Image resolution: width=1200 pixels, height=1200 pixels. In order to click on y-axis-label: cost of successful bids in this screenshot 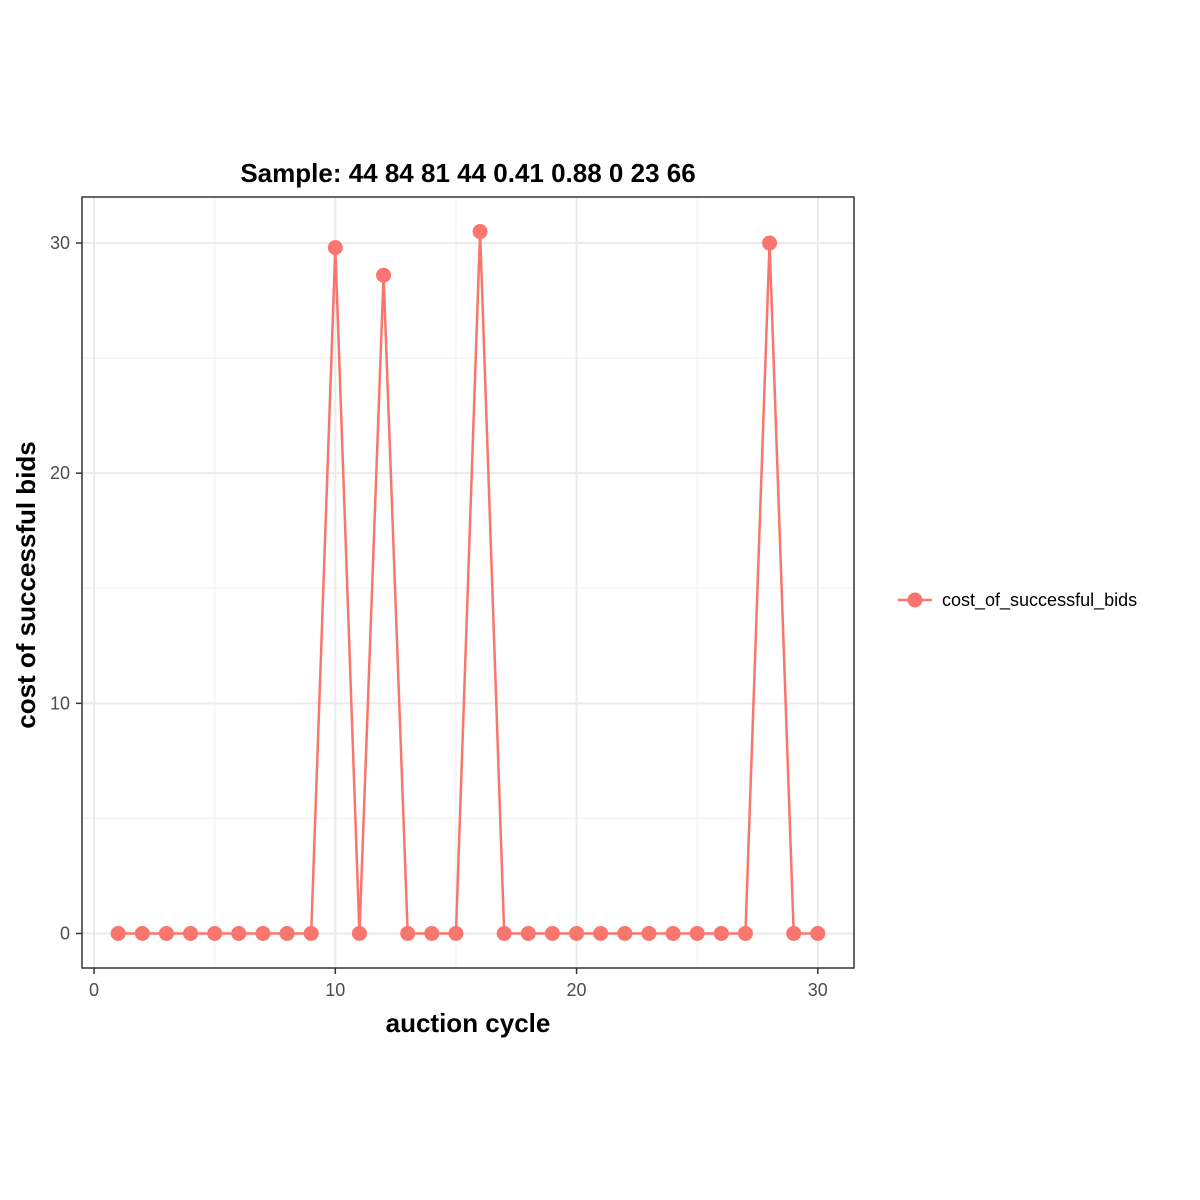, I will do `click(26, 585)`.